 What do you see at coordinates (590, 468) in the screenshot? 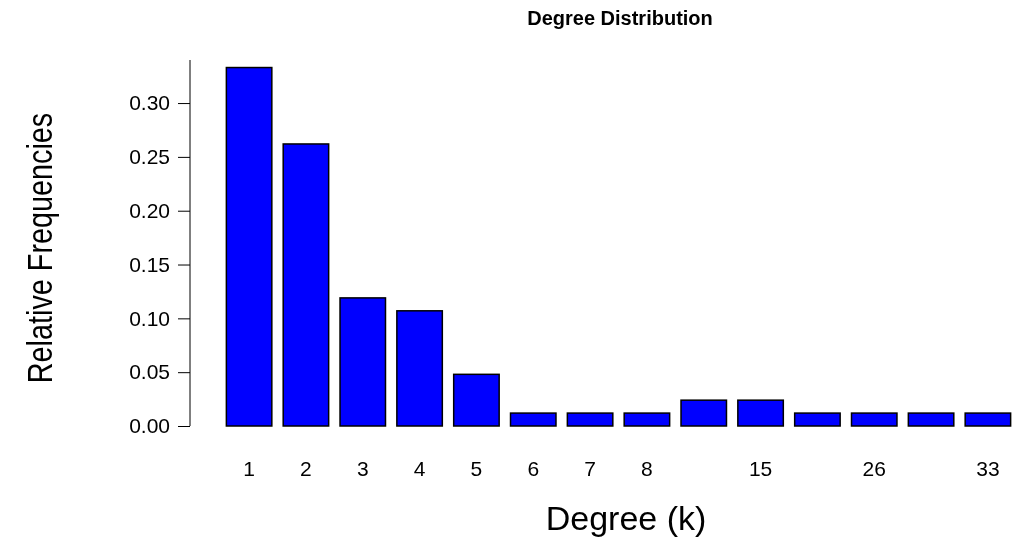
I see `x-tick-label: 7` at bounding box center [590, 468].